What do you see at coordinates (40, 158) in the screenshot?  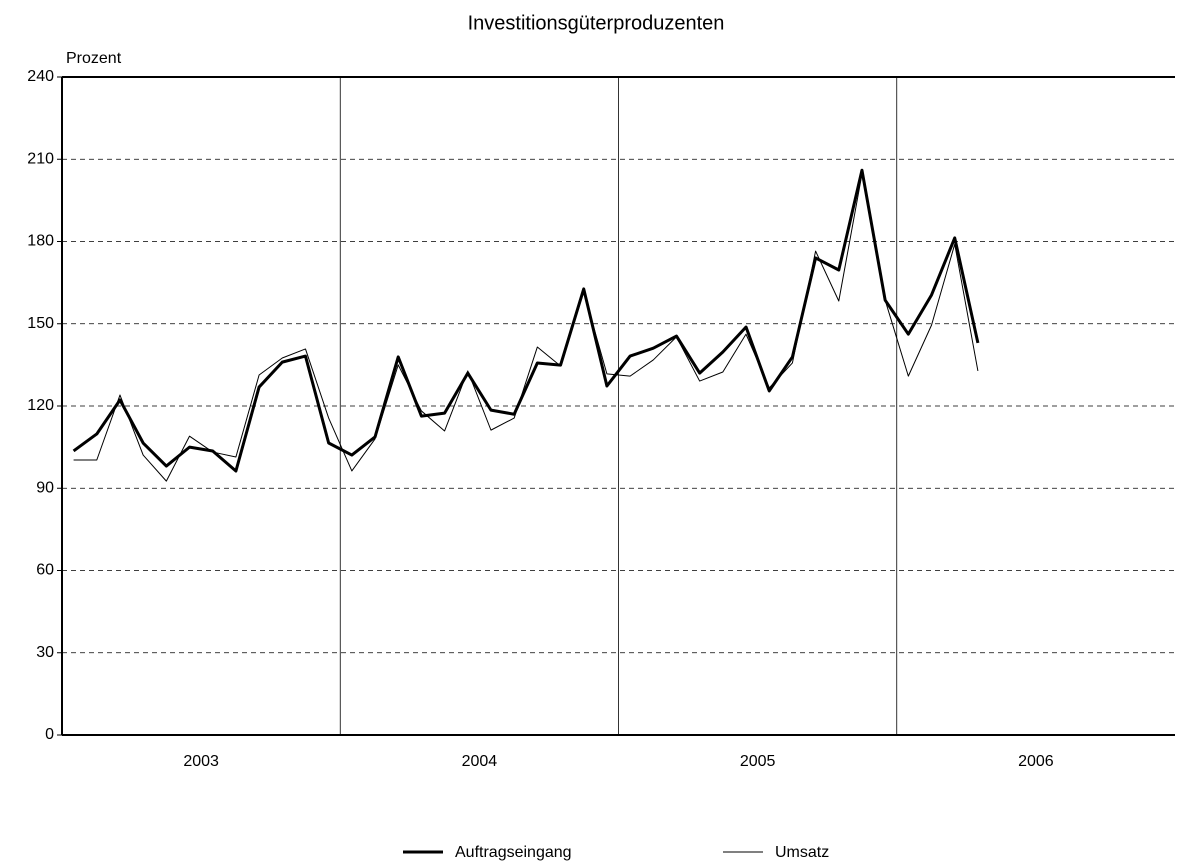 I see `y-tick-label: 210` at bounding box center [40, 158].